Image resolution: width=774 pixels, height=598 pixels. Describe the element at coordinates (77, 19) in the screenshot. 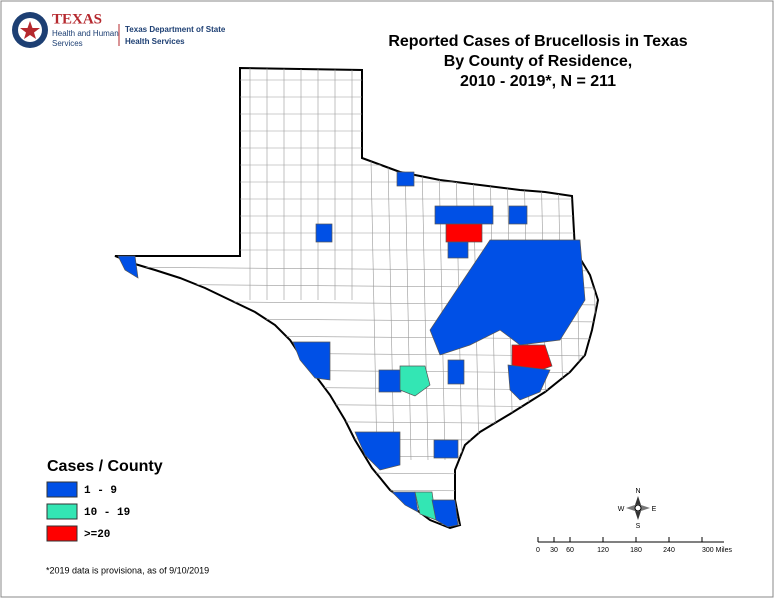

I see `logo-brand: TEXAS` at that location.